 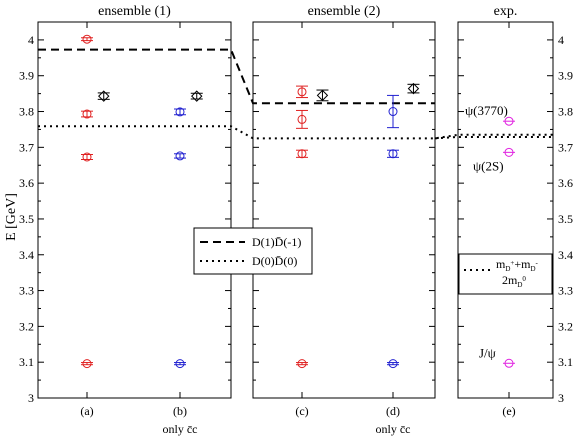 I want to click on exp-legend-line1: mD++mD-, so click(x=517, y=265).